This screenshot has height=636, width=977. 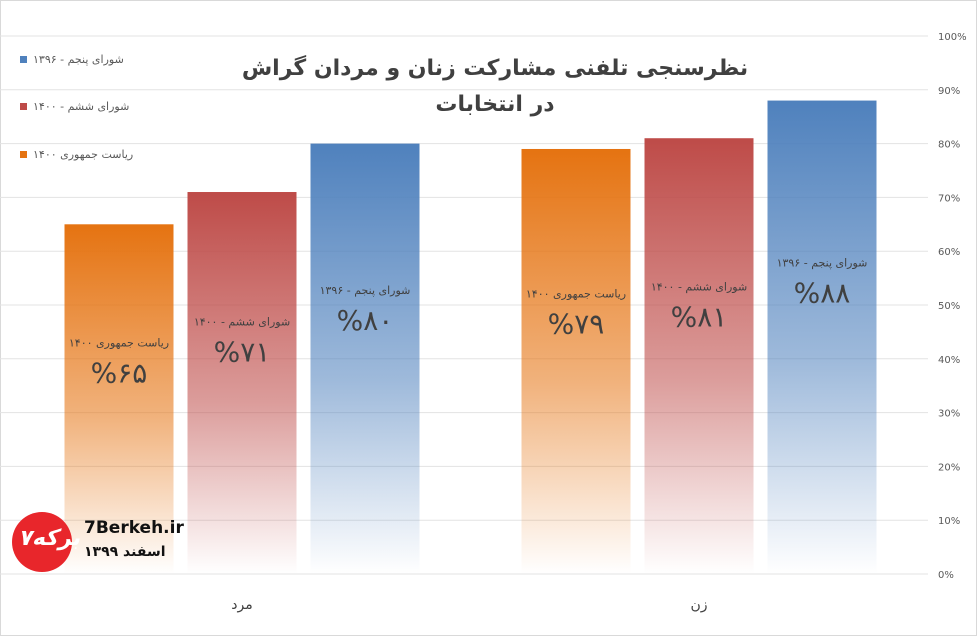 What do you see at coordinates (495, 104) in the screenshot?
I see `chart-subtitle: در انتخابات` at bounding box center [495, 104].